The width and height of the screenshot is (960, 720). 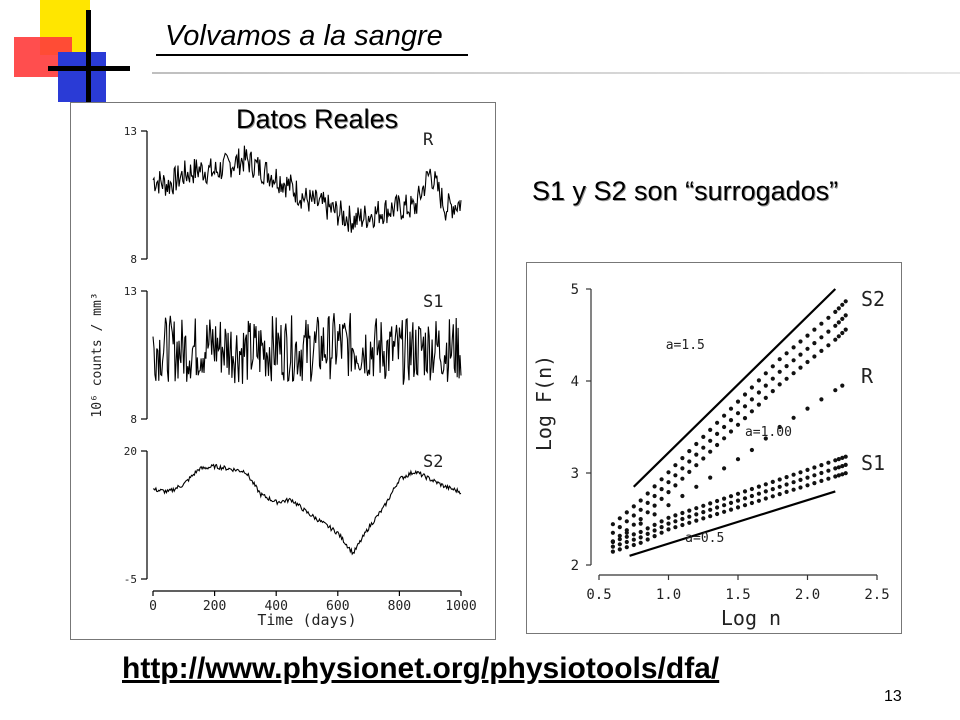 What do you see at coordinates (873, 463) in the screenshot?
I see `series-label: S1` at bounding box center [873, 463].